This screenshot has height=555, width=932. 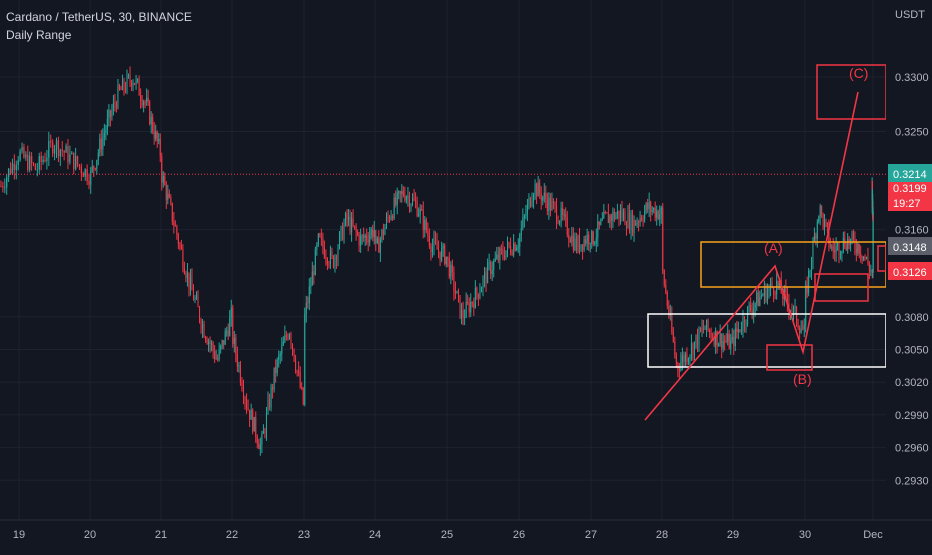 I want to click on wave-label: (C), so click(x=858, y=73).